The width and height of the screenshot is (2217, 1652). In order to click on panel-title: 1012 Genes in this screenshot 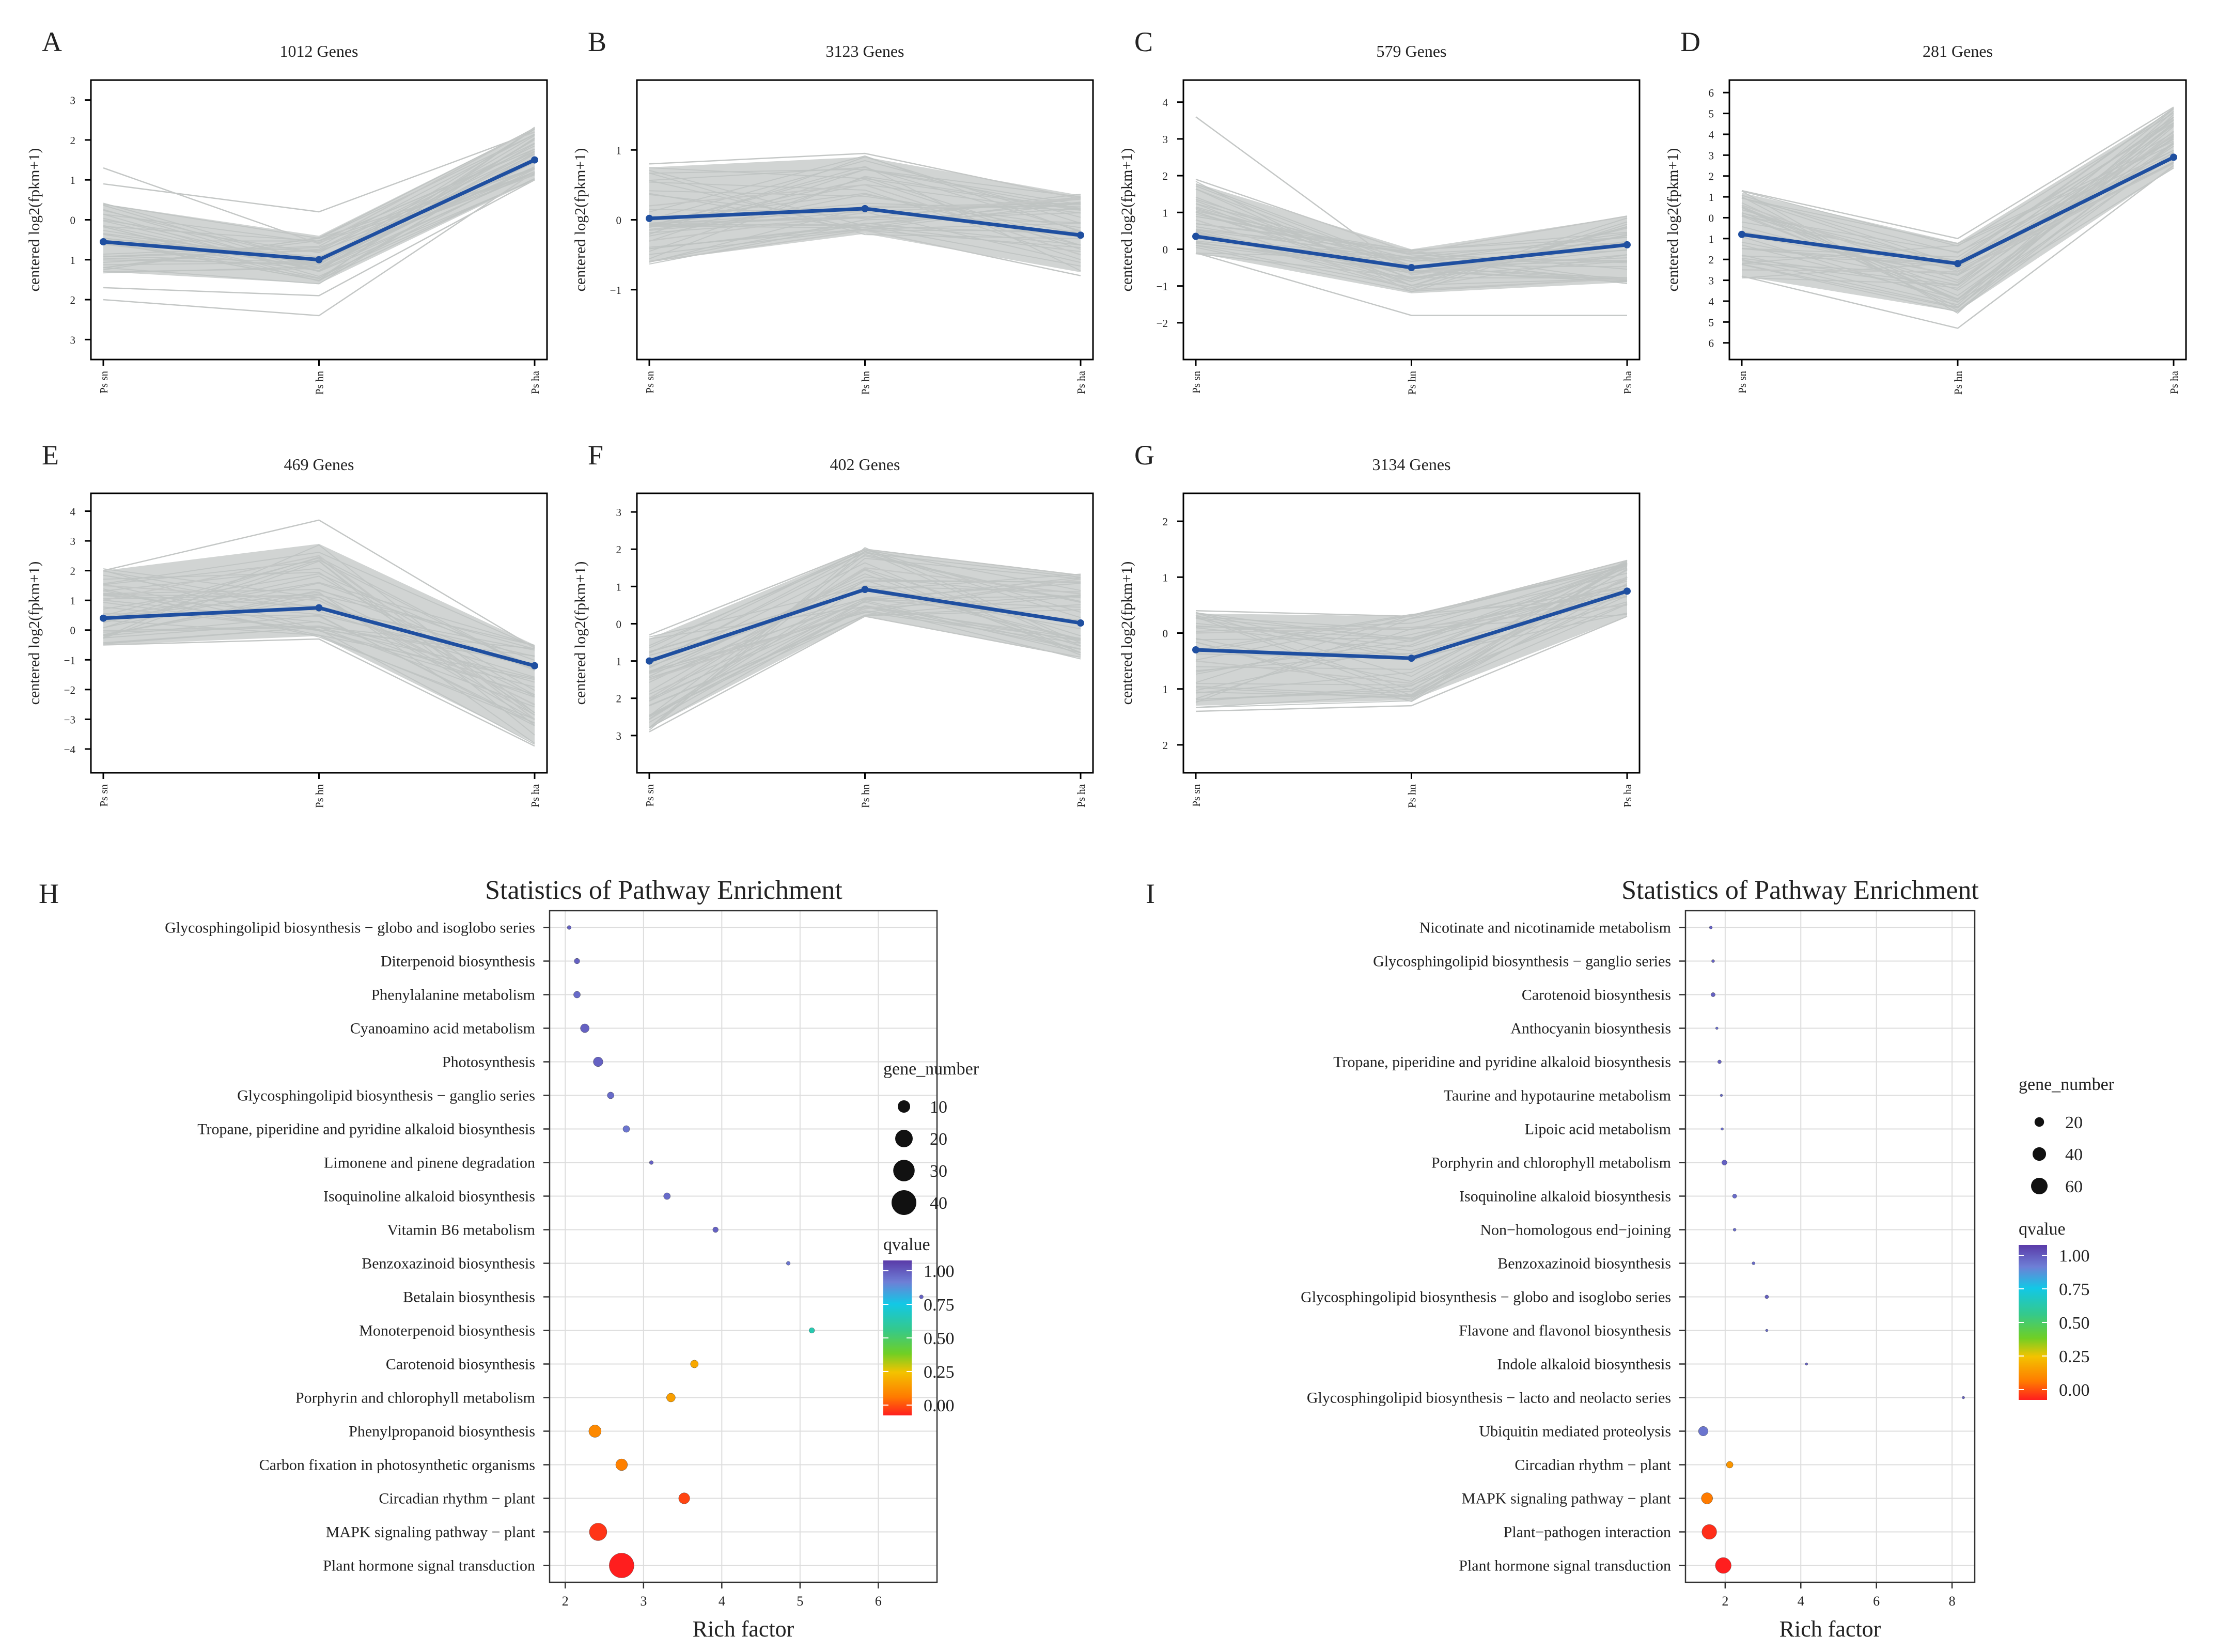, I will do `click(319, 51)`.